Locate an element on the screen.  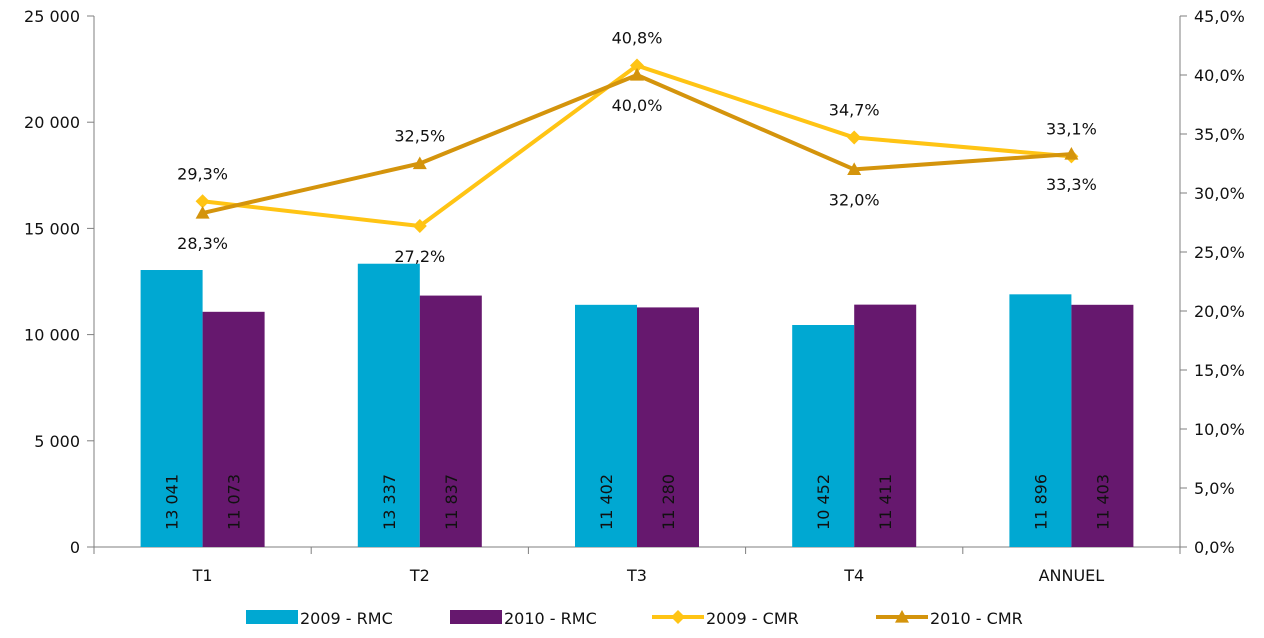
line-value-label: 27,2% is located at coordinates (419, 256).